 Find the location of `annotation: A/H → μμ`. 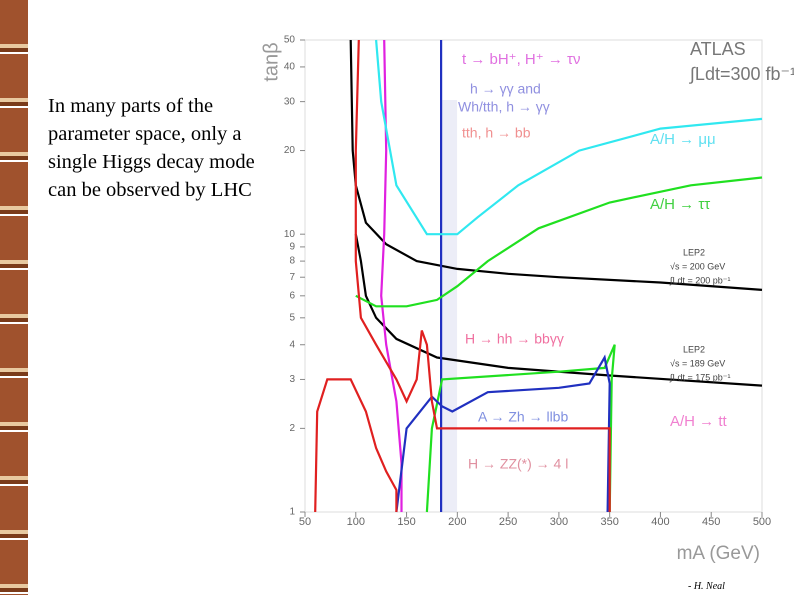

annotation: A/H → μμ is located at coordinates (683, 139).